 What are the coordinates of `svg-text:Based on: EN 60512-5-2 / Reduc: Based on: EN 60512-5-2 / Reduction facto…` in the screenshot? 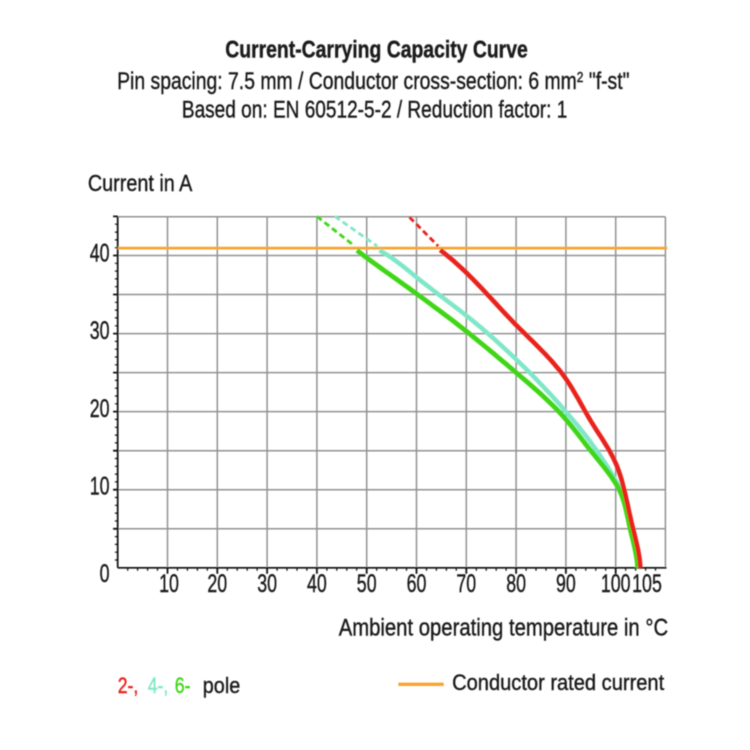 It's located at (374, 109).